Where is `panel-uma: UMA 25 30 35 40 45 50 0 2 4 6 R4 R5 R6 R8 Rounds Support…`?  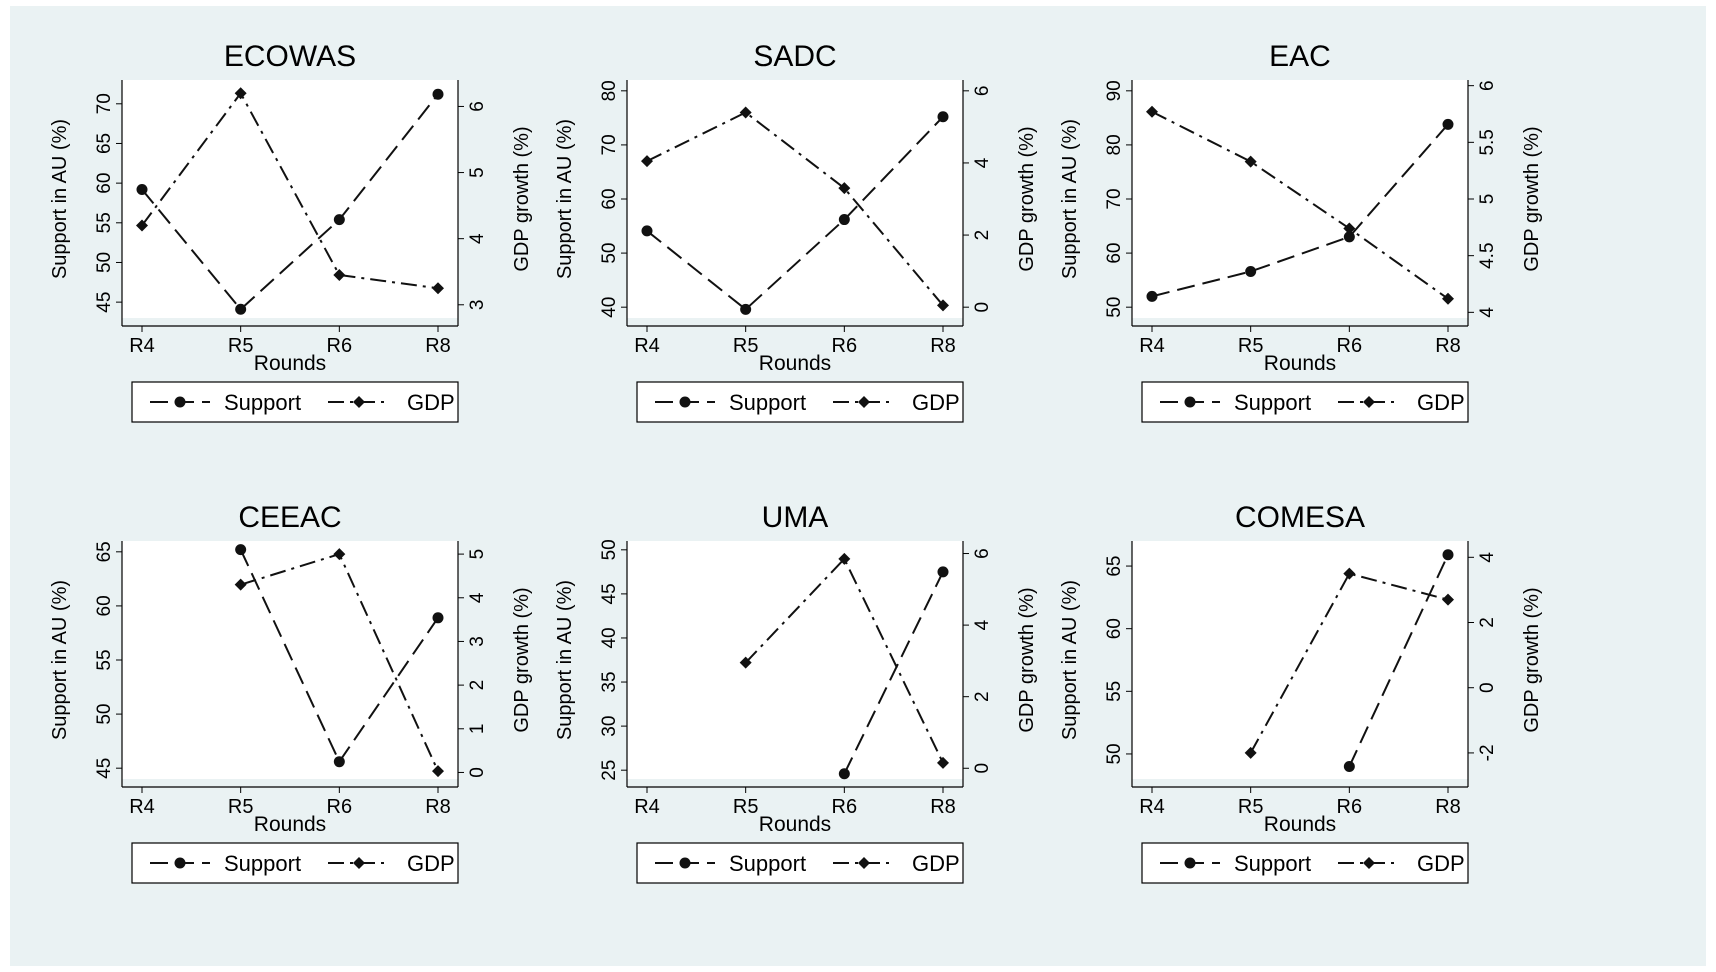
panel-uma: UMA 25 30 35 40 45 50 0 2 4 6 R4 R5 R6 R8 Rounds Support… is located at coordinates (796, 692).